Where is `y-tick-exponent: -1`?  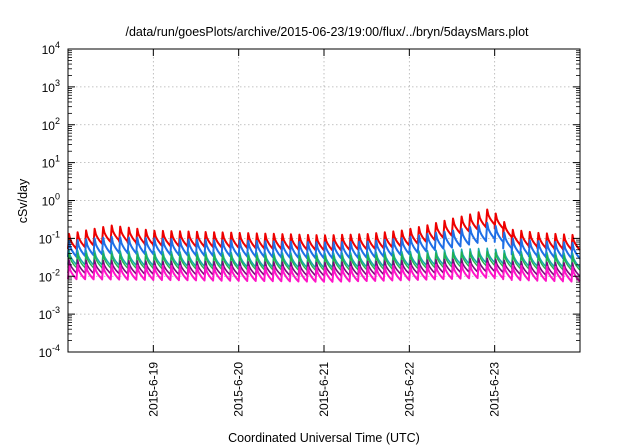
y-tick-exponent: -1 is located at coordinates (56, 234).